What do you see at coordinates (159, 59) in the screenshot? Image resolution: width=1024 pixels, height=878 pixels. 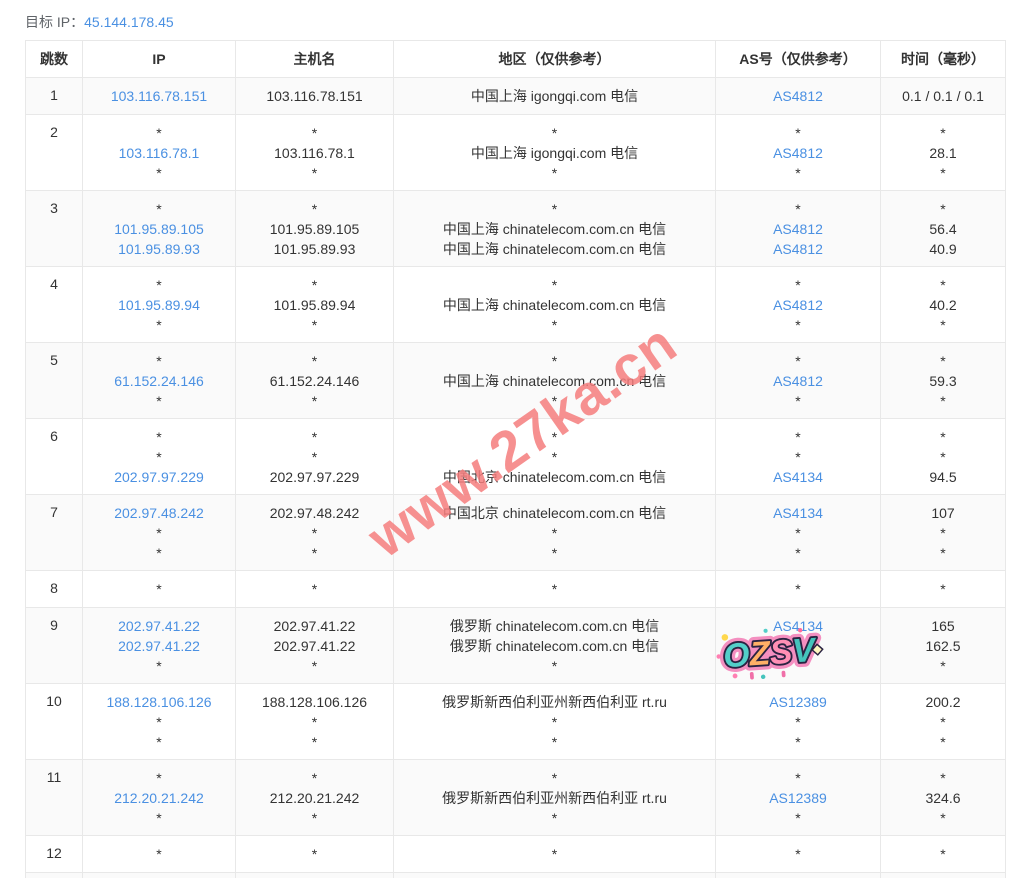 I see `column-header-ip: IP` at bounding box center [159, 59].